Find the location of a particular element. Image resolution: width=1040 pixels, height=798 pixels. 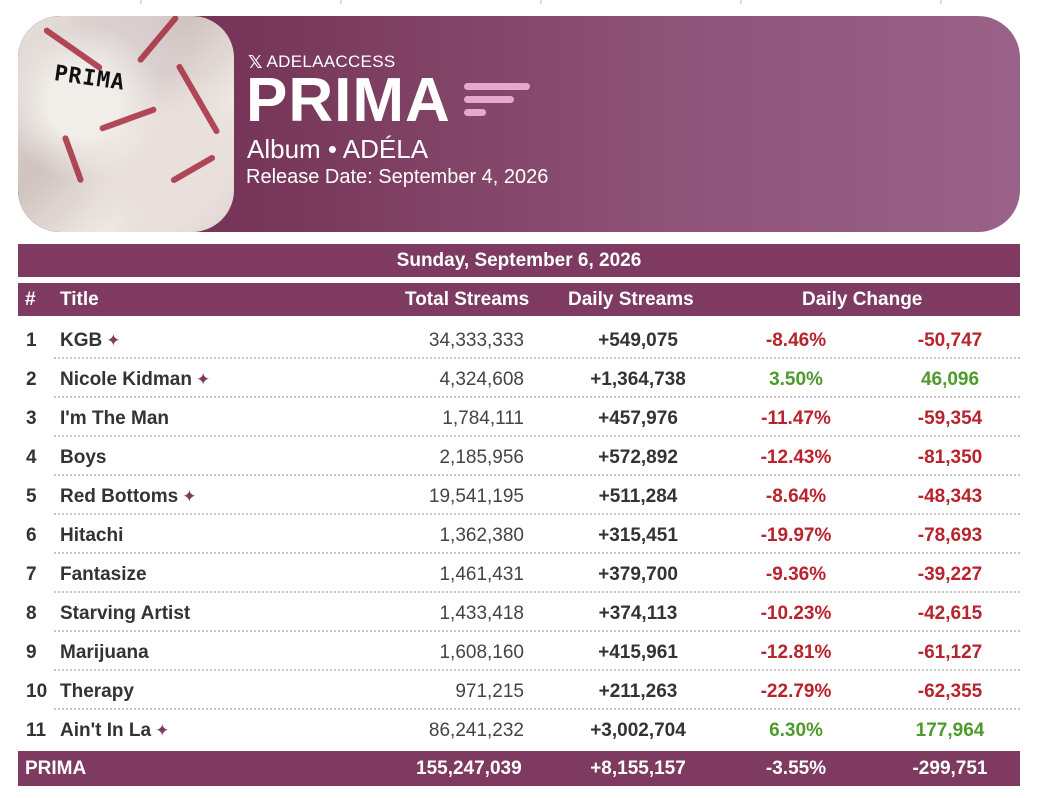

row-daily-change-value: -62,355 is located at coordinates (950, 691).